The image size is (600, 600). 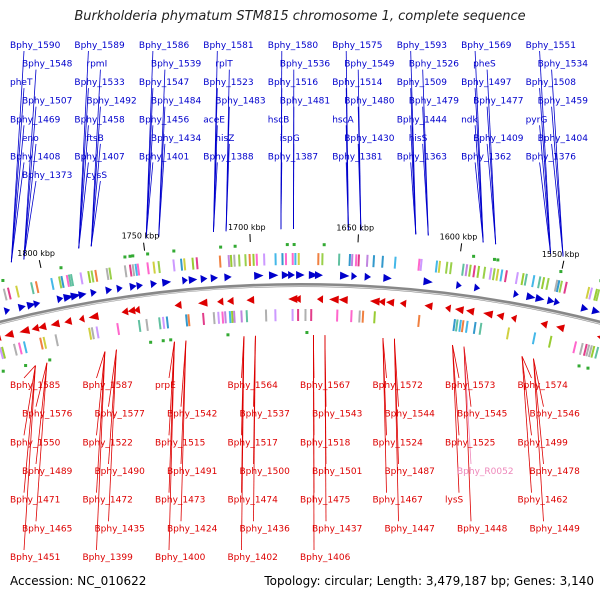 What do you see at coordinates (325, 443) in the screenshot?
I see `reverse-gene-label: Bphy_1518` at bounding box center [325, 443].